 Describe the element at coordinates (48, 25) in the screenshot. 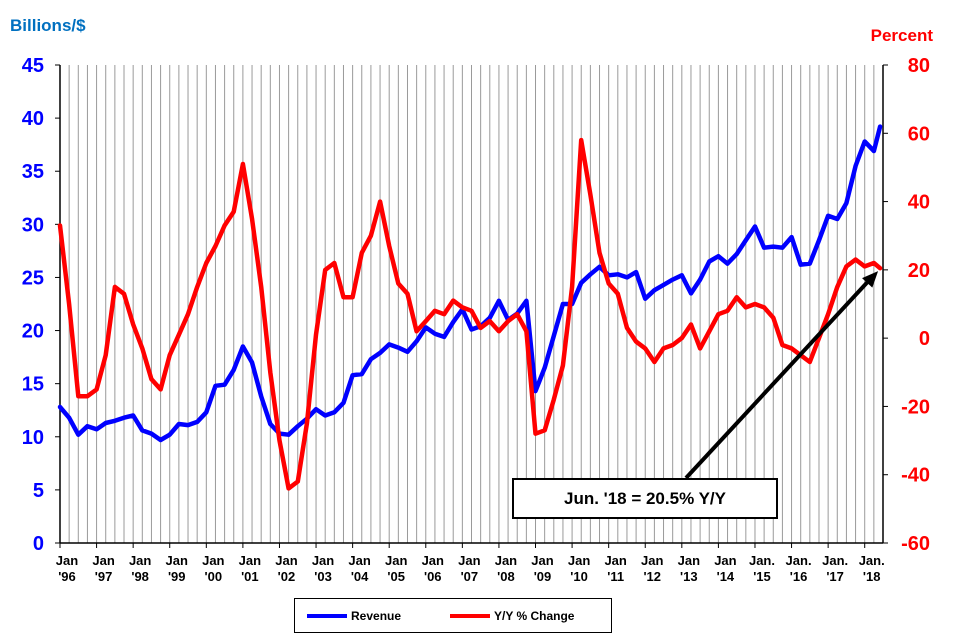

I see `left-axis-label: Billions/$` at that location.